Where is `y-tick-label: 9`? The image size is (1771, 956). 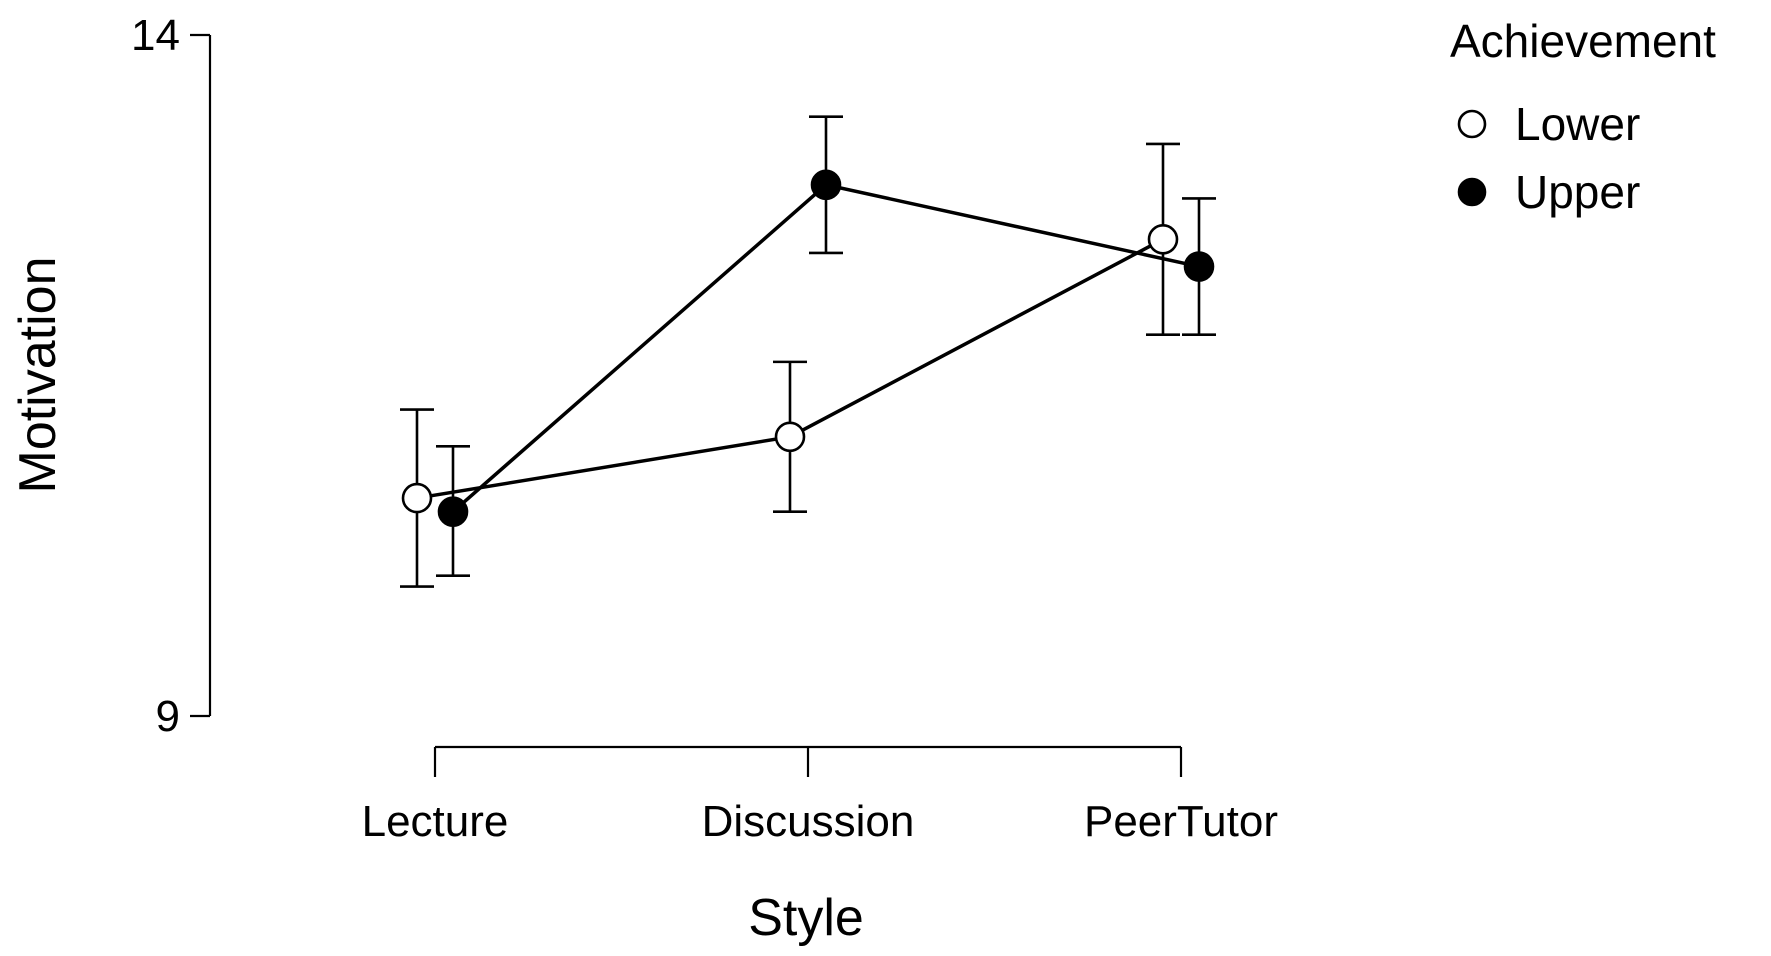 y-tick-label: 9 is located at coordinates (168, 716).